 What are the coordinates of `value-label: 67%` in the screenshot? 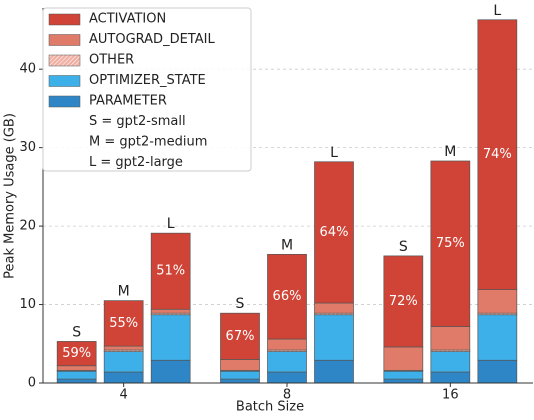 It's located at (240, 336).